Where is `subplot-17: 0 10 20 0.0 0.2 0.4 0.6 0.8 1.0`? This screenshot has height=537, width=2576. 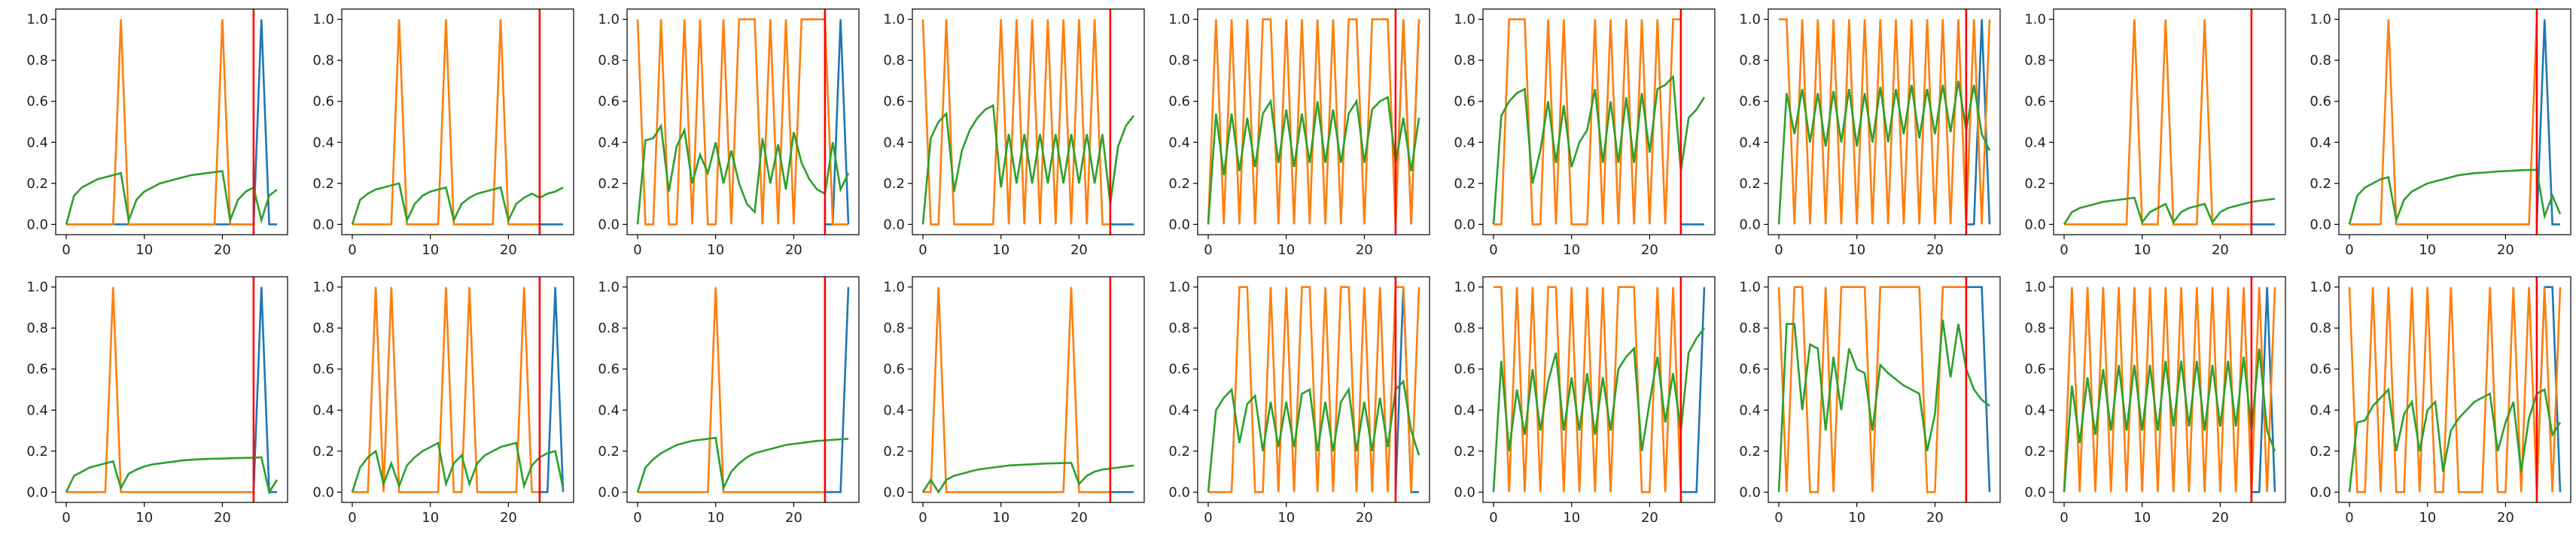
subplot-17: 0 10 20 0.0 0.2 0.4 0.6 0.8 1.0 is located at coordinates (2155, 401).